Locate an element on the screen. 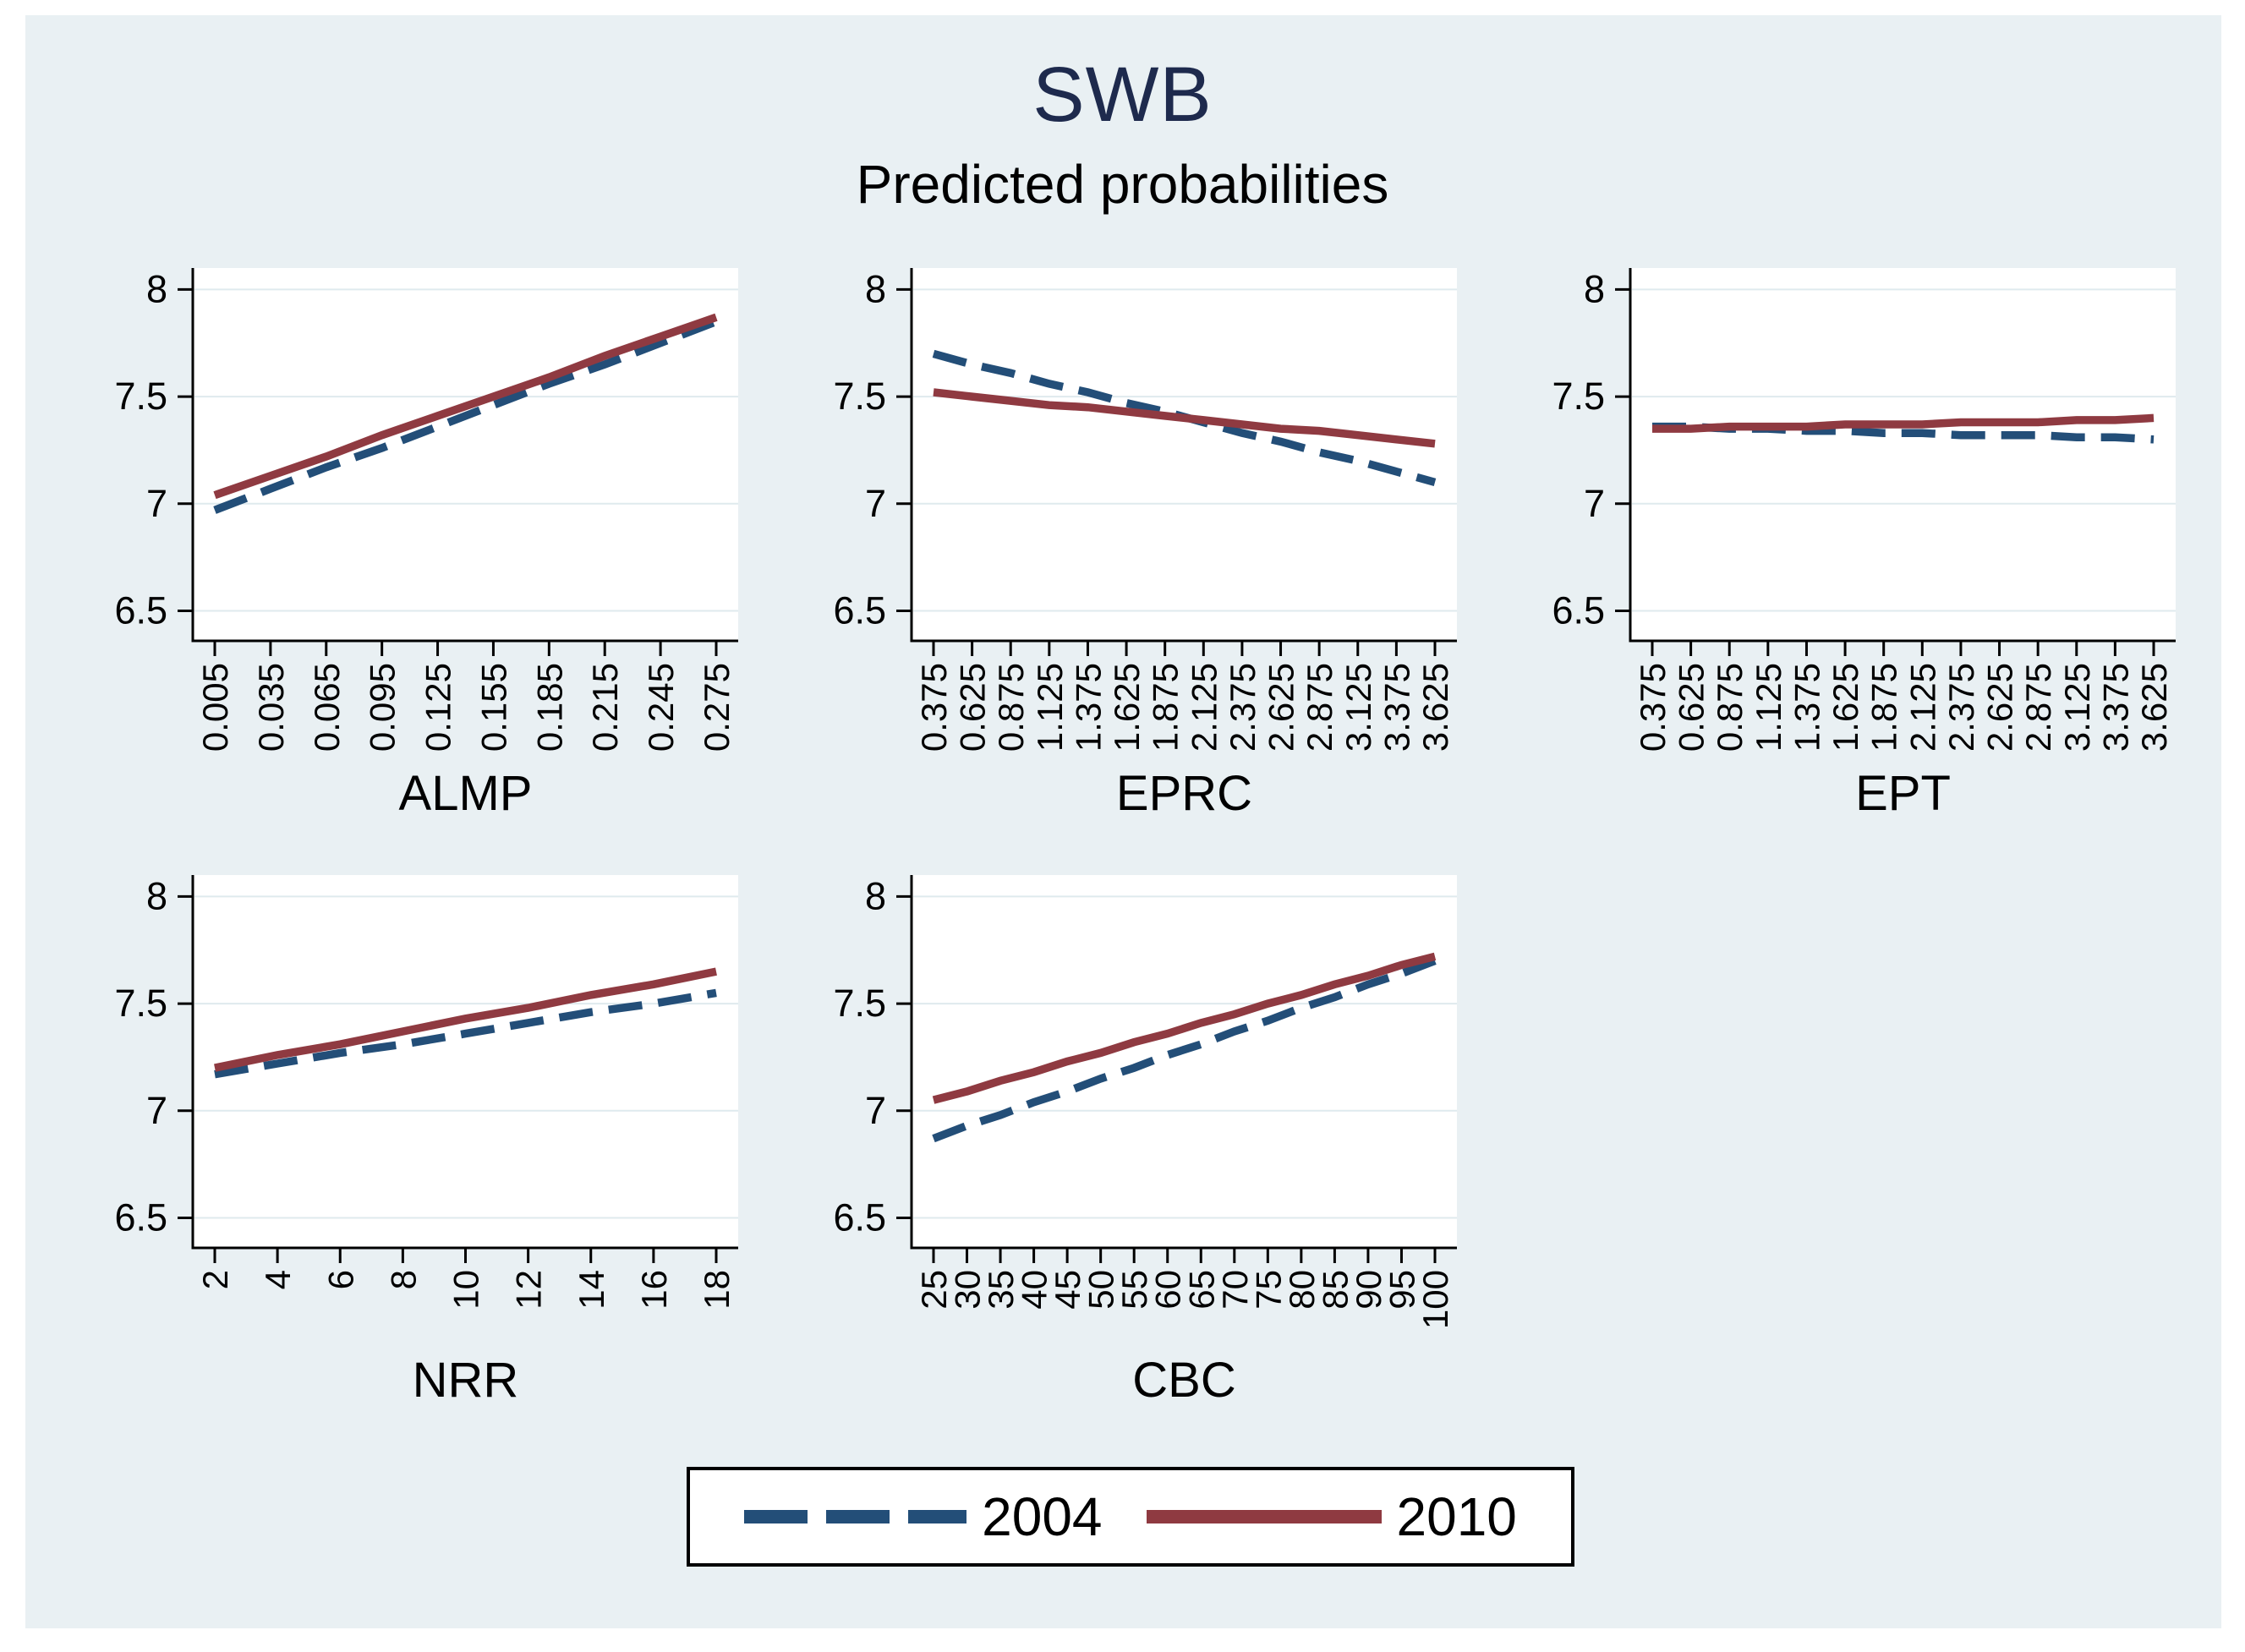 This screenshot has width=2245, height=1652. x-tick-label: 14 is located at coordinates (592, 1290).